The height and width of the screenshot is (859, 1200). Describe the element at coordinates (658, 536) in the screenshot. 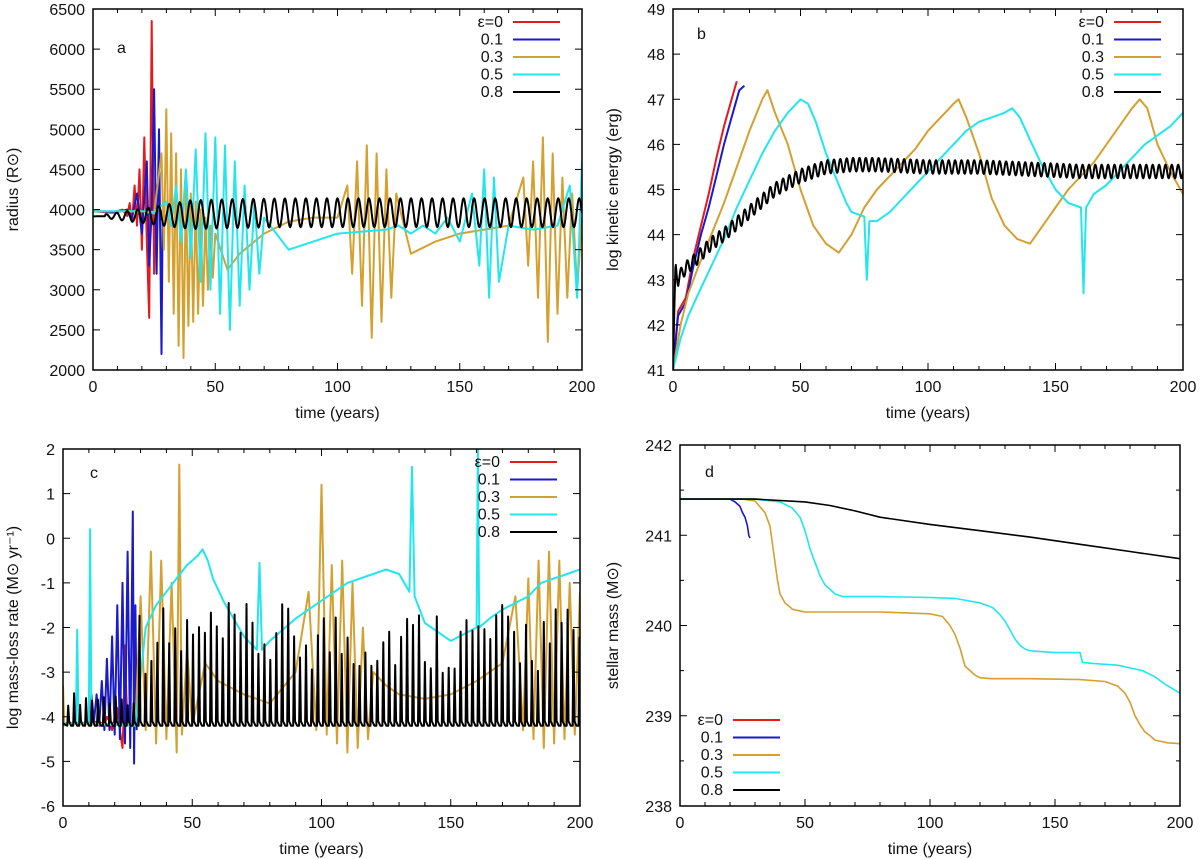

I see `y-tick-label: 241` at that location.